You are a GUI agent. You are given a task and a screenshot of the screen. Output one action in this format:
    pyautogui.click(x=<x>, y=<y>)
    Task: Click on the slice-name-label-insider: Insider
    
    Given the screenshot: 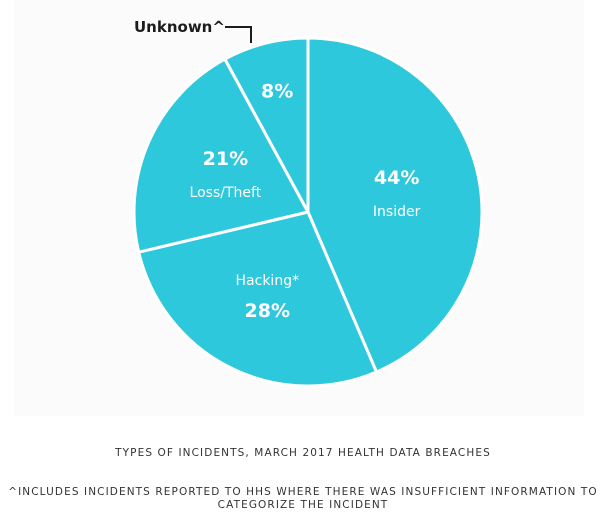 What is the action you would take?
    pyautogui.click(x=397, y=212)
    